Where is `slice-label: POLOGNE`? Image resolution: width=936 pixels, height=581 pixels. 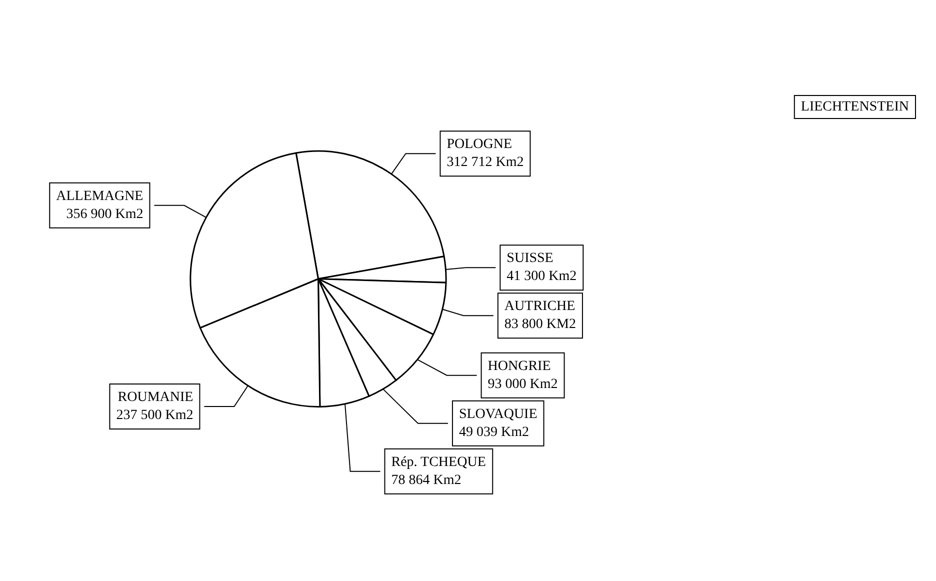
slice-label: POLOGNE is located at coordinates (479, 144).